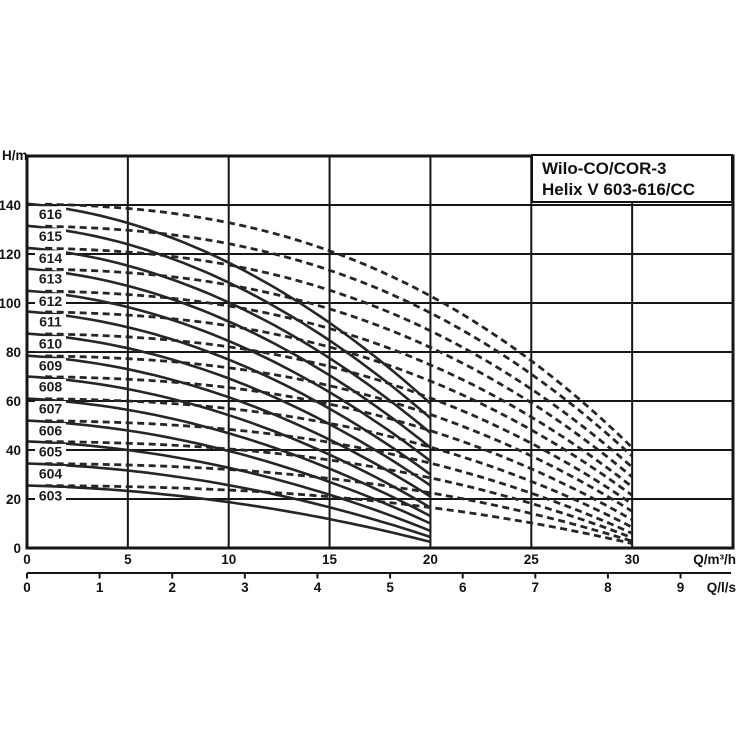  I want to click on pump-curve-612-solid, so click(229, 376).